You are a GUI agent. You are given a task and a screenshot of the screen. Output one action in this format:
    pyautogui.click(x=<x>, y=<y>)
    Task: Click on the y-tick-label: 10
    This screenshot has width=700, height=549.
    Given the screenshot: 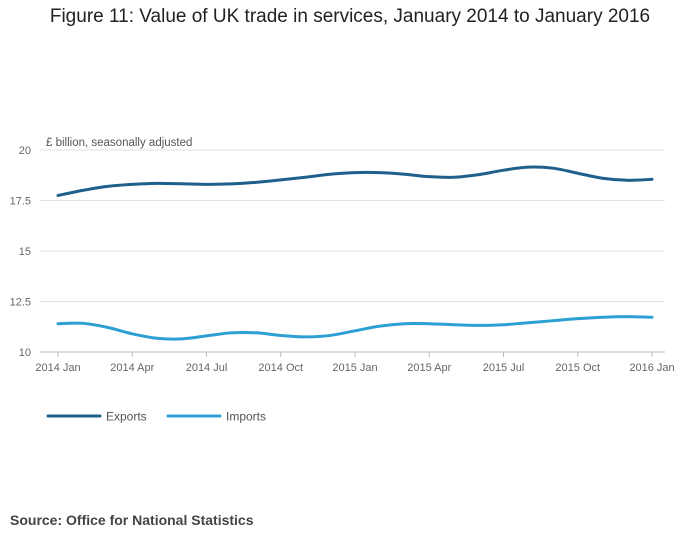 What is the action you would take?
    pyautogui.click(x=25, y=353)
    